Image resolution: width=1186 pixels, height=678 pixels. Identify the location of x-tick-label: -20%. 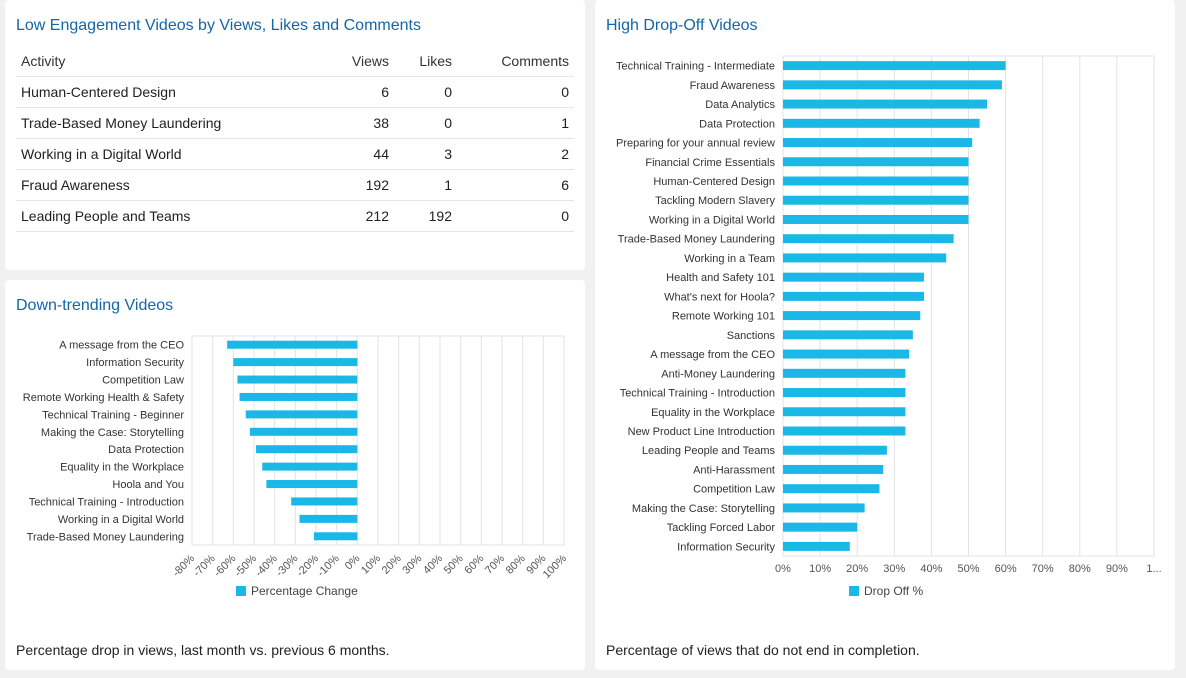
(307, 565).